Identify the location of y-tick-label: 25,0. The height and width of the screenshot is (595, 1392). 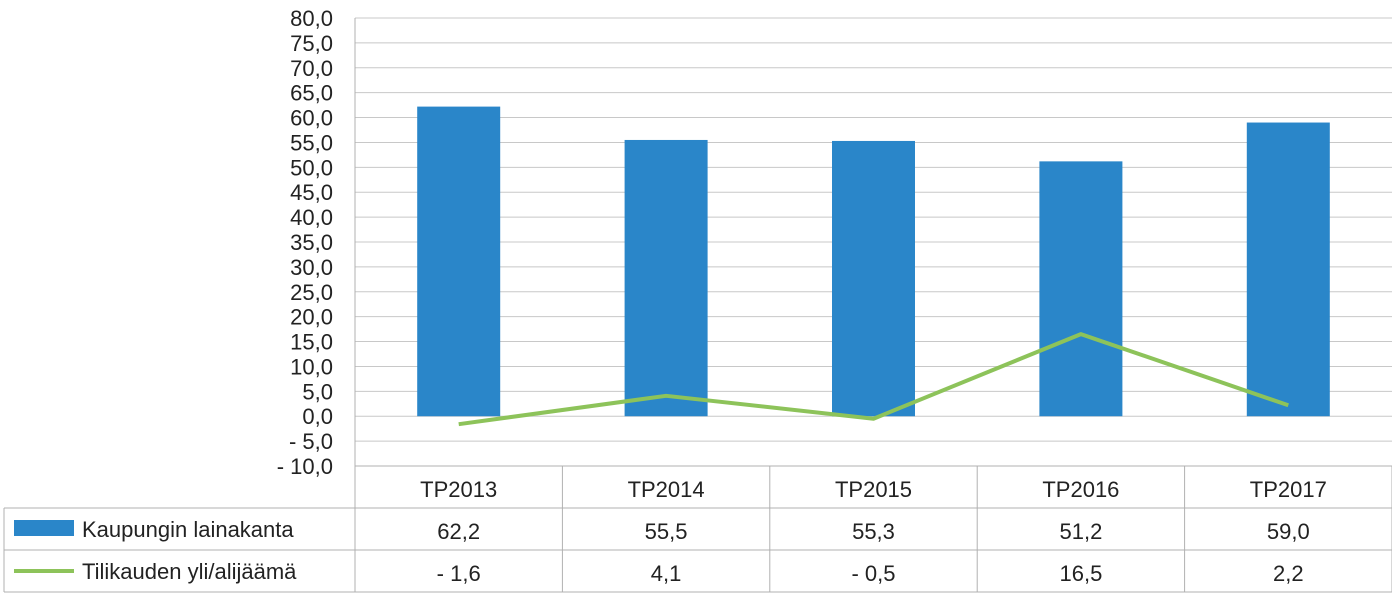
(311, 292).